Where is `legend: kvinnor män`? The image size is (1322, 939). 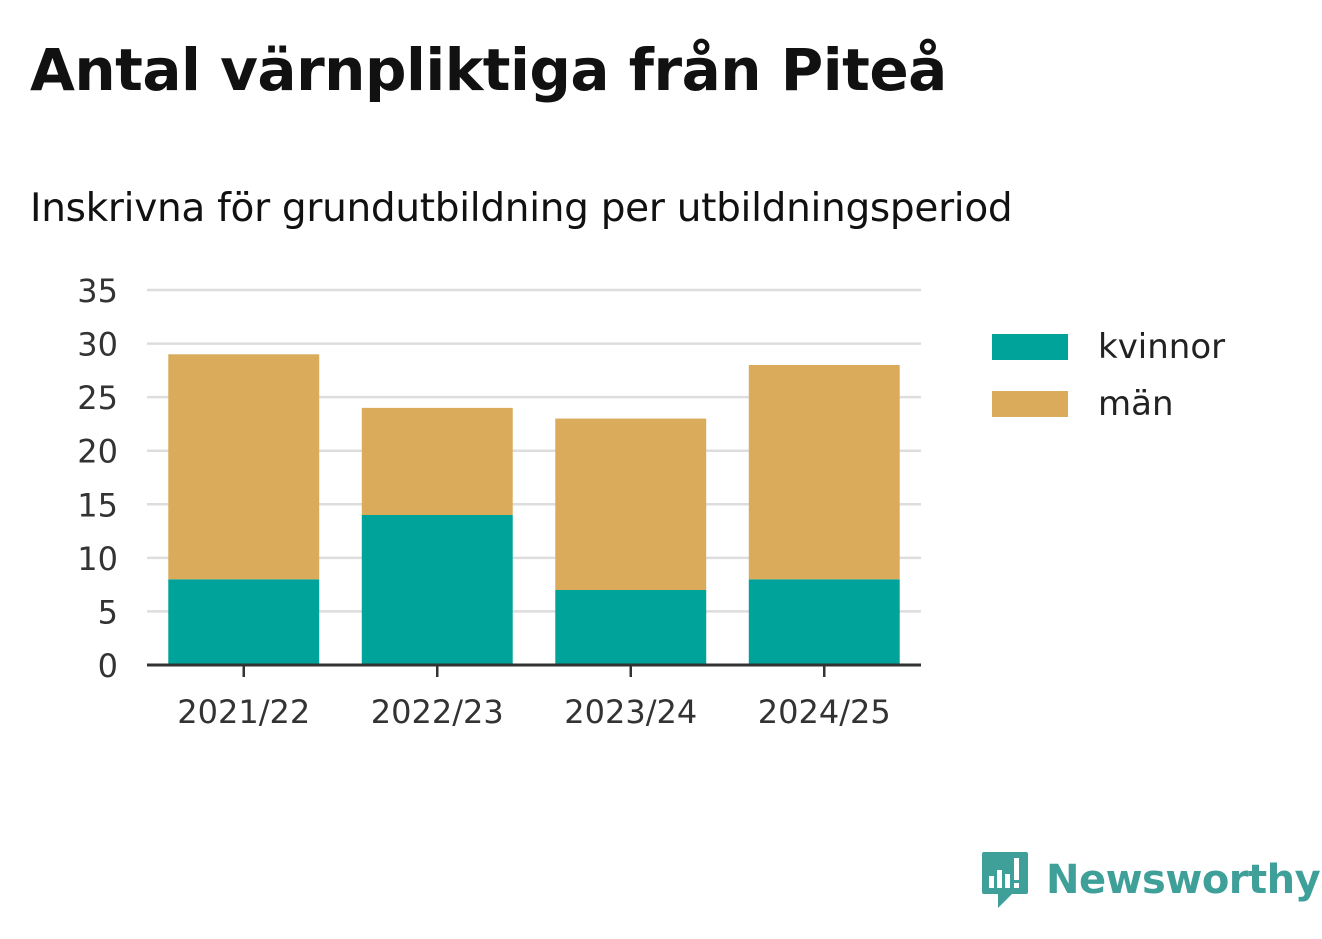 legend: kvinnor män is located at coordinates (1109, 385).